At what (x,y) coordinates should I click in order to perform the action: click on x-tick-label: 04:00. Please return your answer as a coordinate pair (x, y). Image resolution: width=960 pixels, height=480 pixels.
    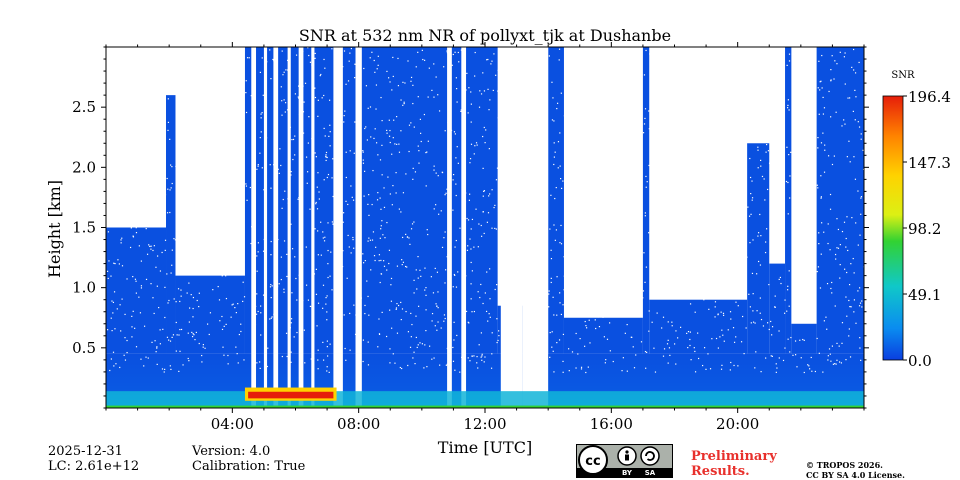
    Looking at the image, I should click on (232, 424).